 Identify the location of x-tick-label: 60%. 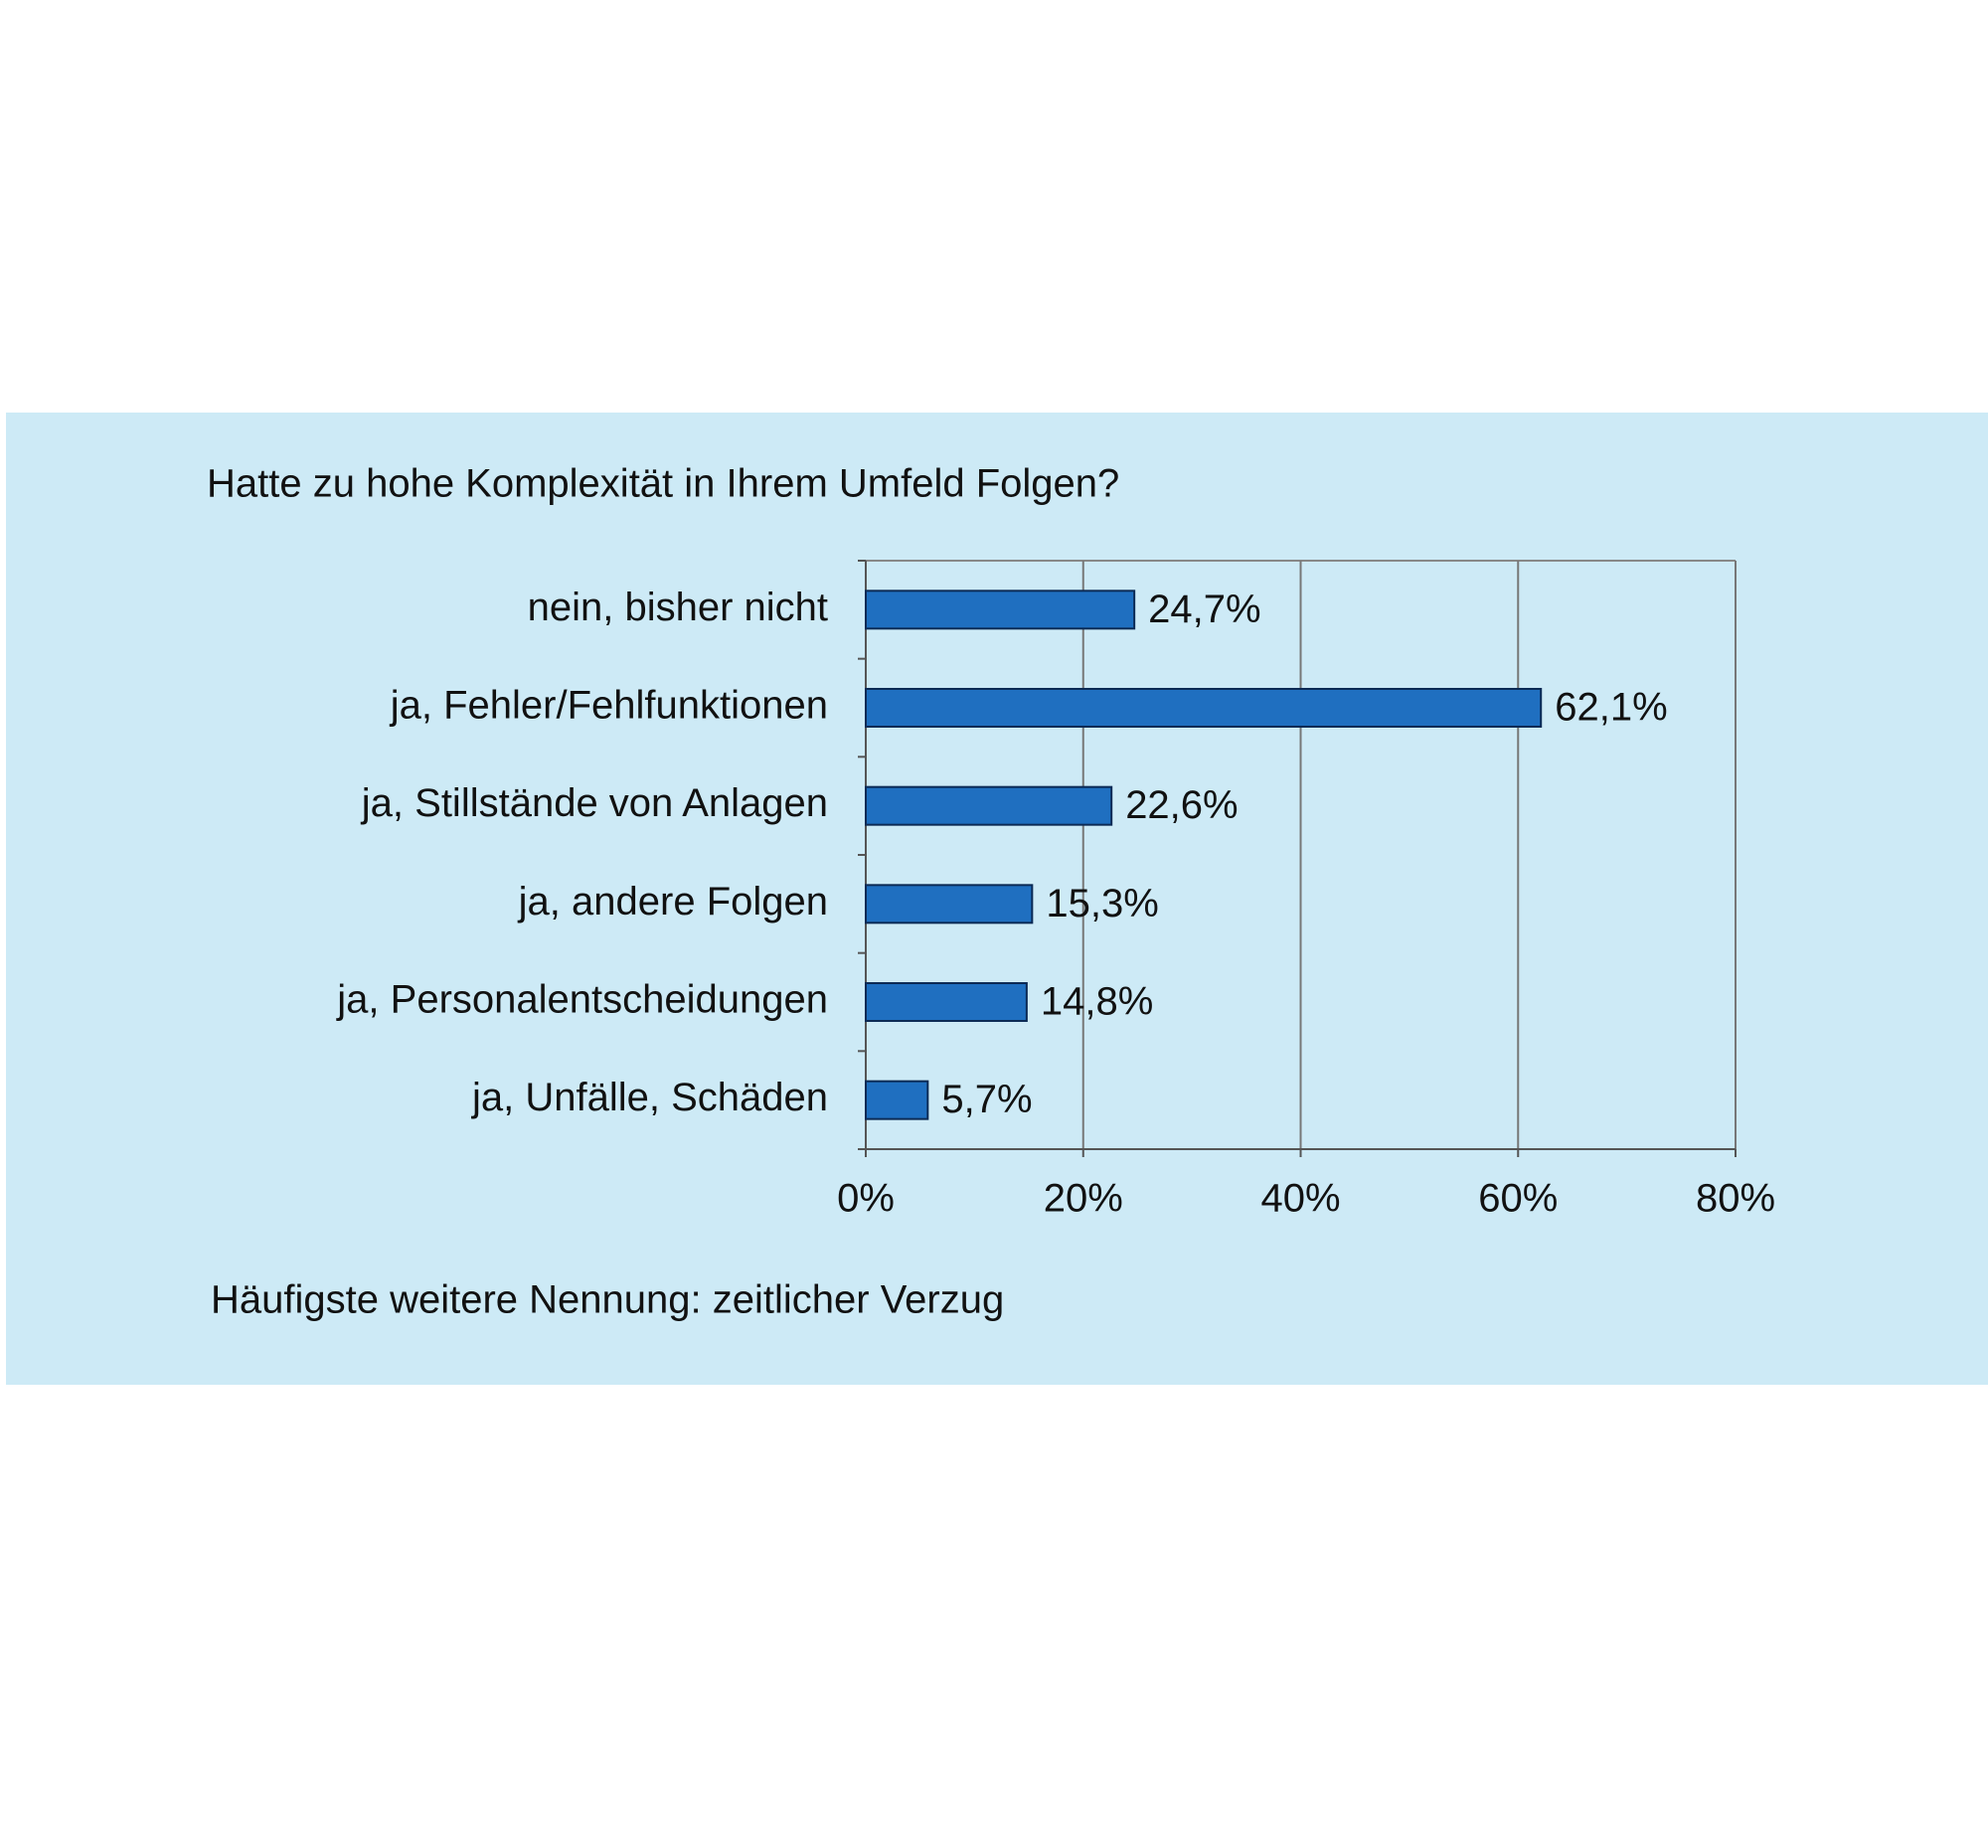
(1518, 1199).